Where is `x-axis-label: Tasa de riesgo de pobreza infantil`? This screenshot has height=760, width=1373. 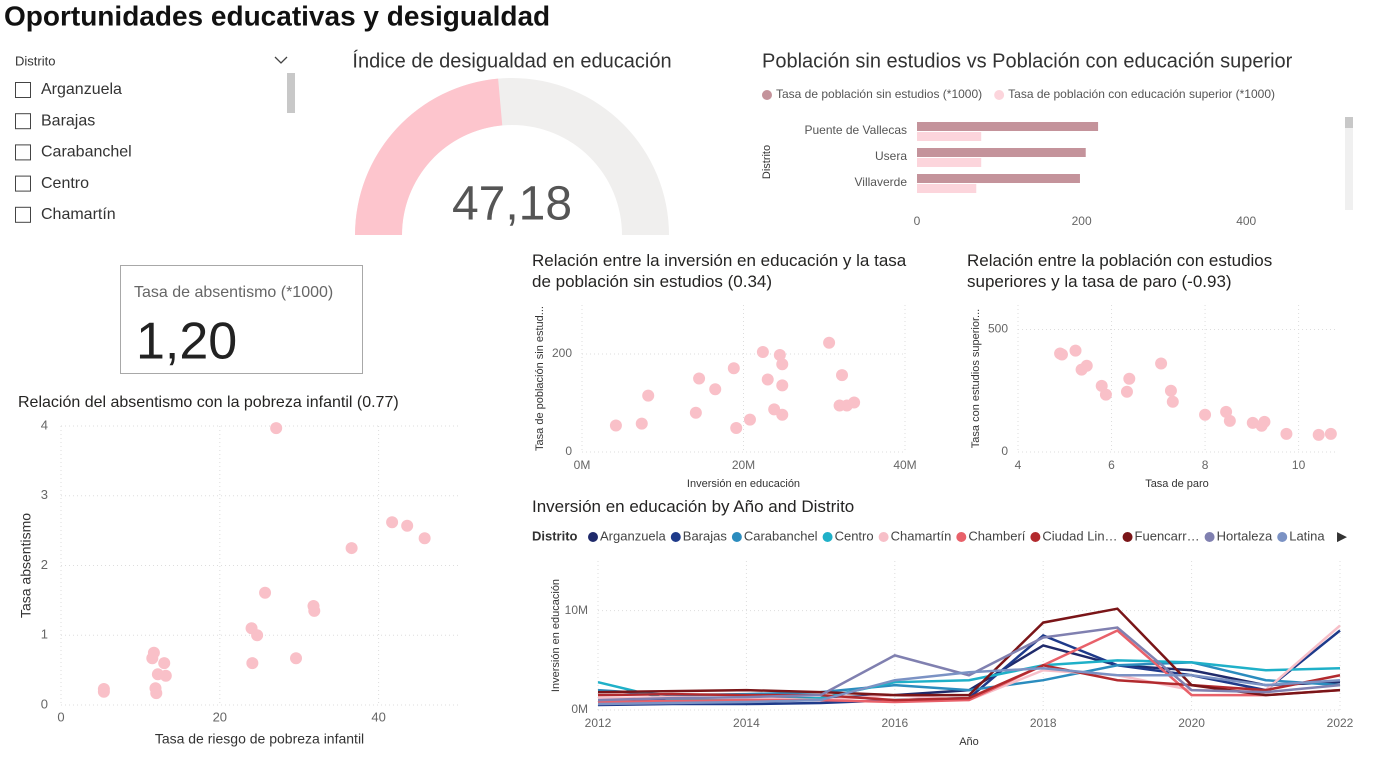
x-axis-label: Tasa de riesgo de pobreza infantil is located at coordinates (259, 739).